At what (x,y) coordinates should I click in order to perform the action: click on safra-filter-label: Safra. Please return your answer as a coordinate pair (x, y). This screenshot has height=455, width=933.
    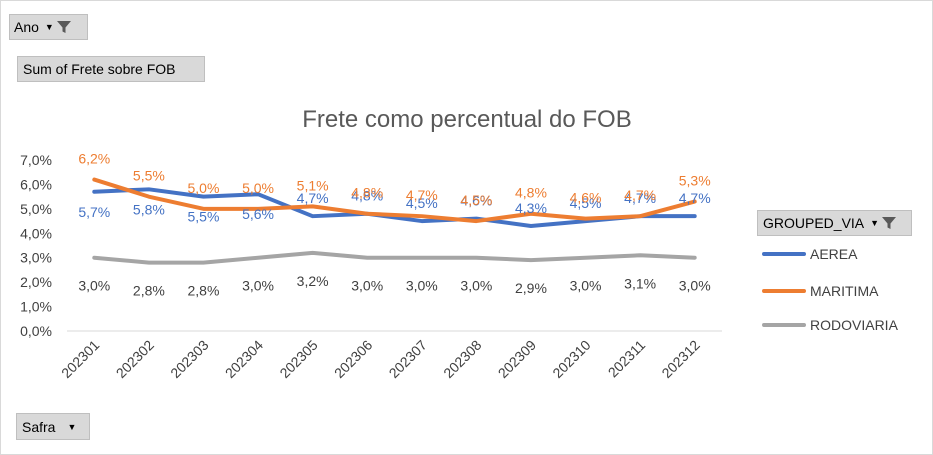
    Looking at the image, I should click on (39, 426).